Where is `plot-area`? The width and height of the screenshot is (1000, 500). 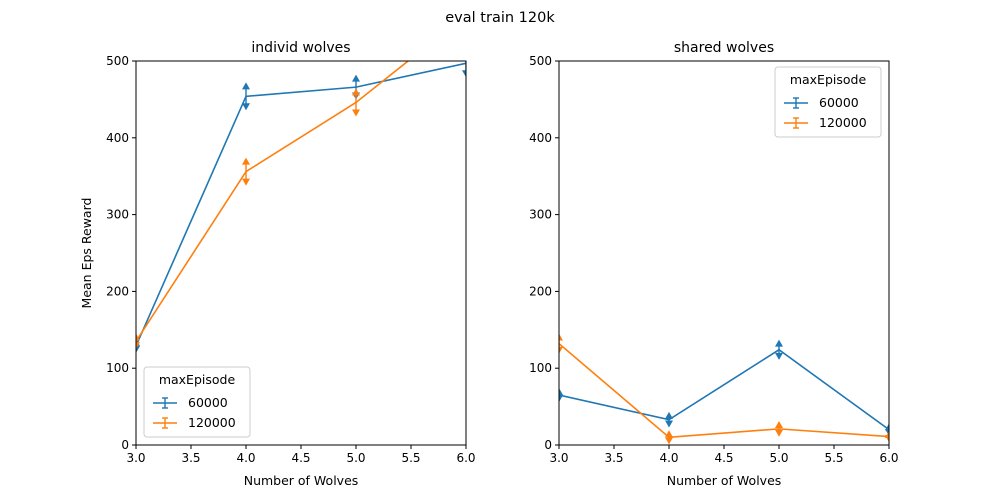
plot-area is located at coordinates (724, 389).